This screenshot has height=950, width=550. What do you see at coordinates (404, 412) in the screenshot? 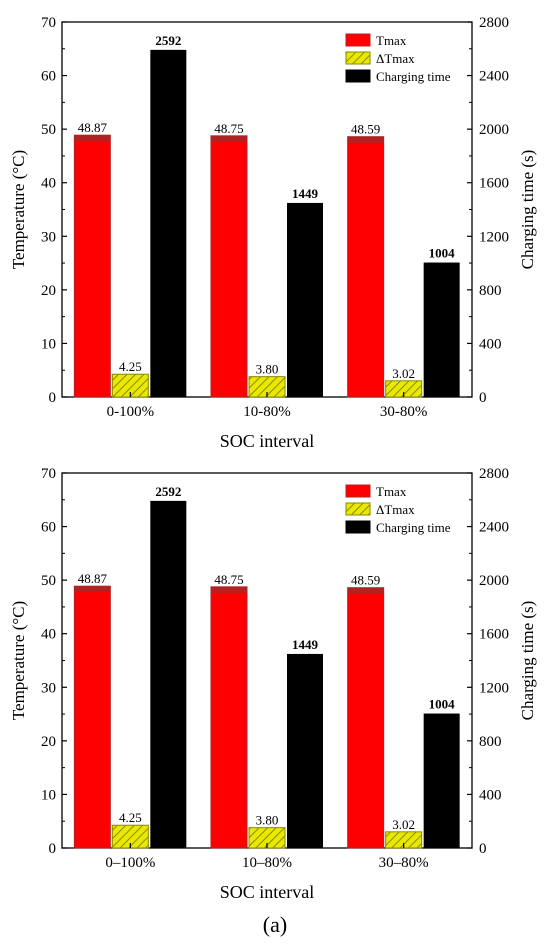
I see `x-tick-label: 30-80%` at bounding box center [404, 412].